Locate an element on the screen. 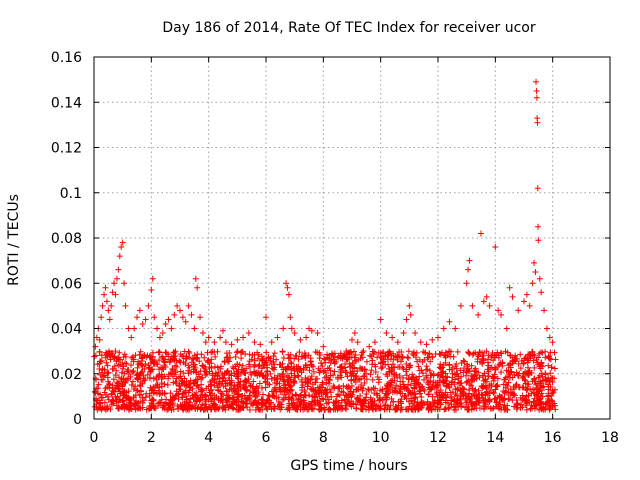 This screenshot has height=480, width=640. y-tick-label: 0.04 is located at coordinates (66, 330).